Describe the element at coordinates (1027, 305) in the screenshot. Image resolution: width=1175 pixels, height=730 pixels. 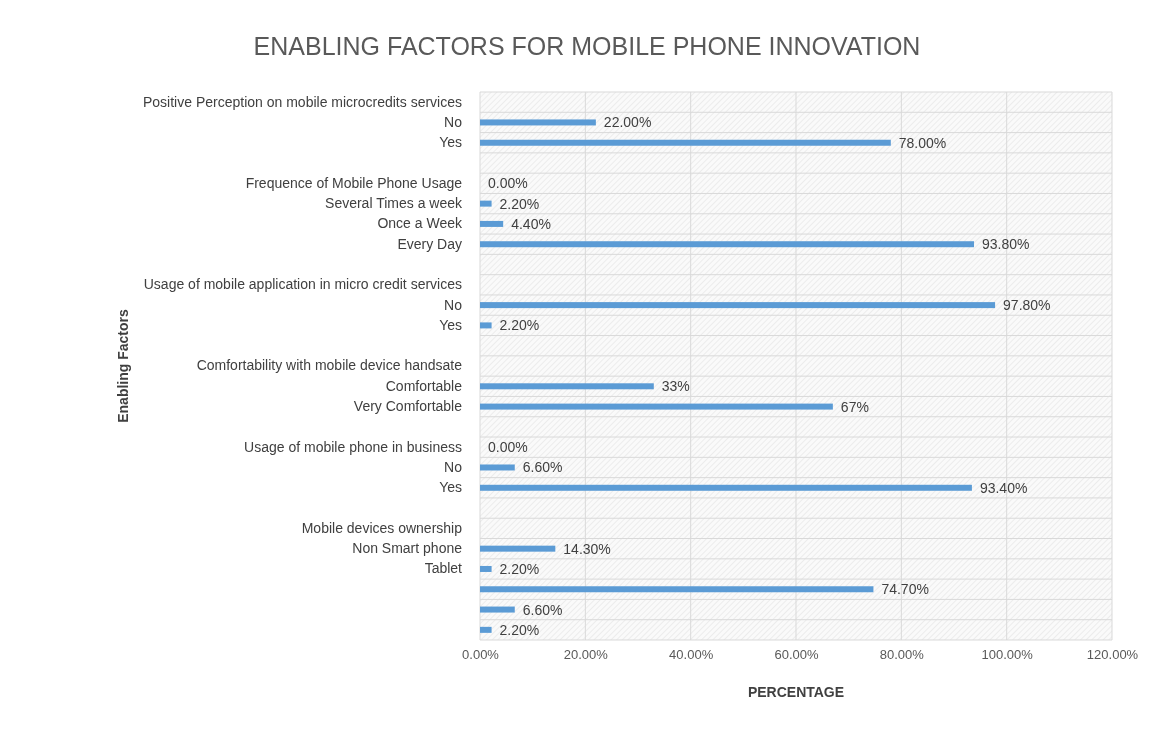
I see `data-label: 97.80%` at that location.